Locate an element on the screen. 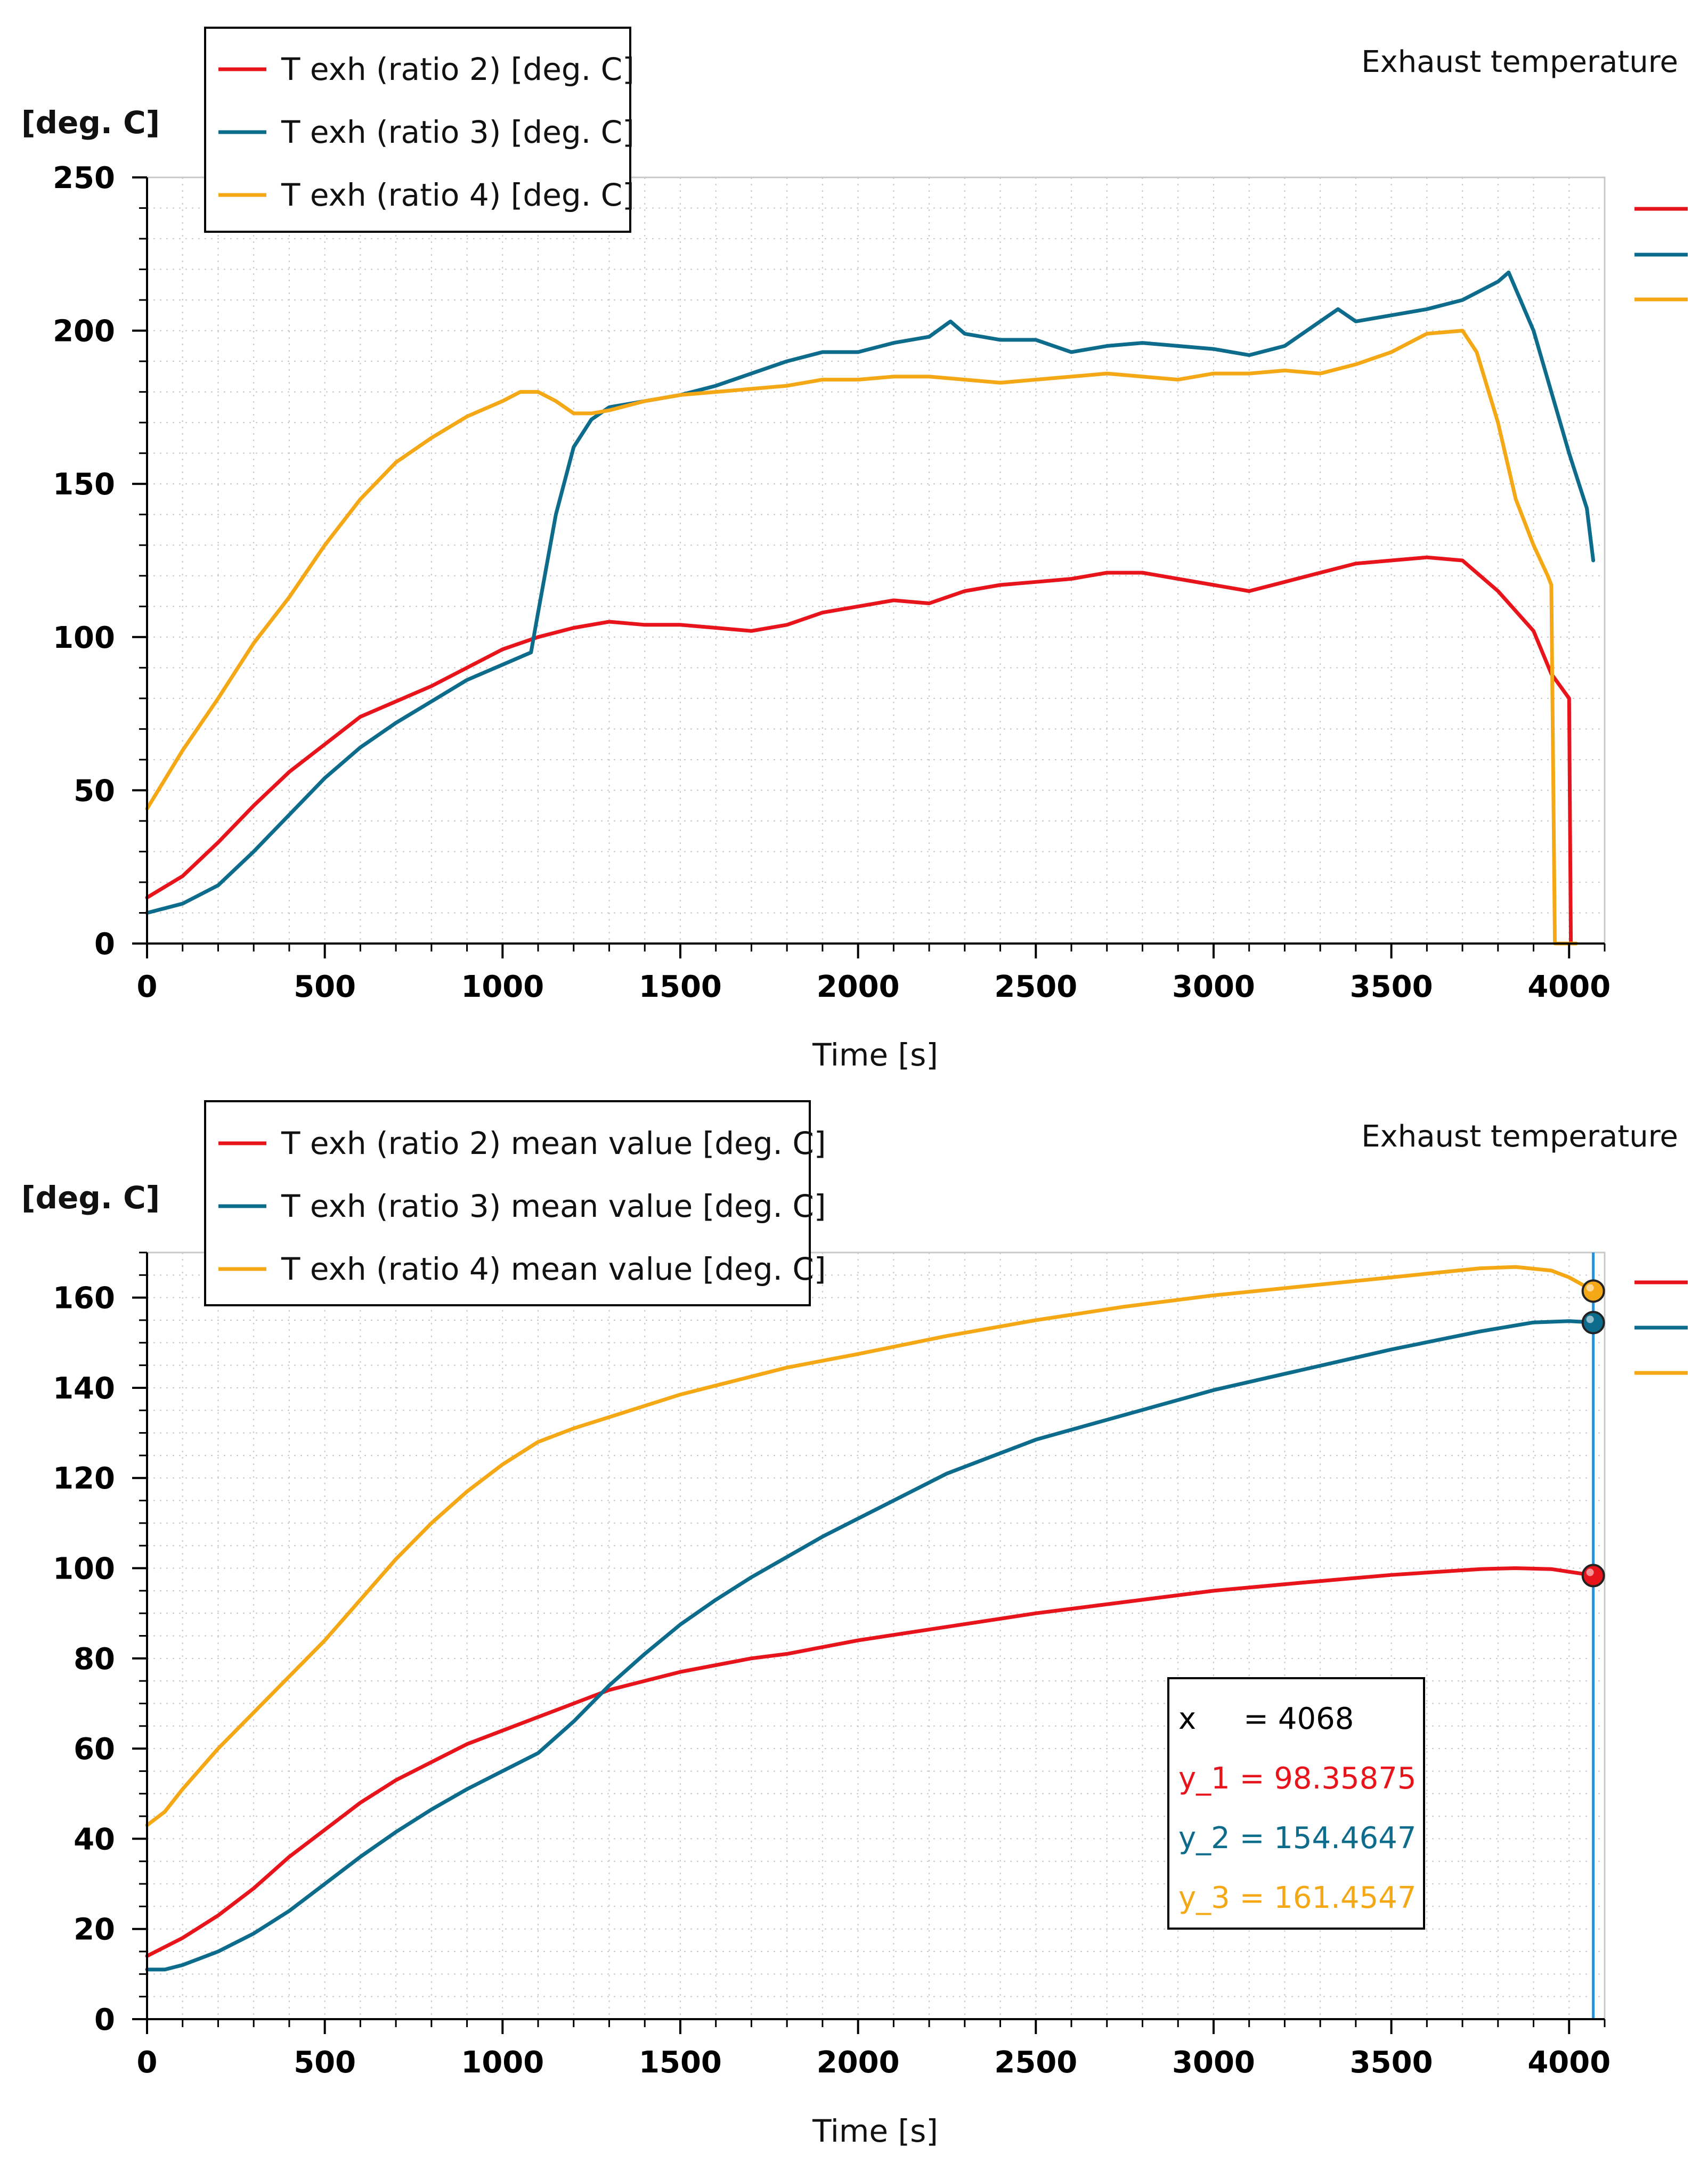 This screenshot has height=2163, width=1708. y-tick-label: 140 is located at coordinates (84, 1388).